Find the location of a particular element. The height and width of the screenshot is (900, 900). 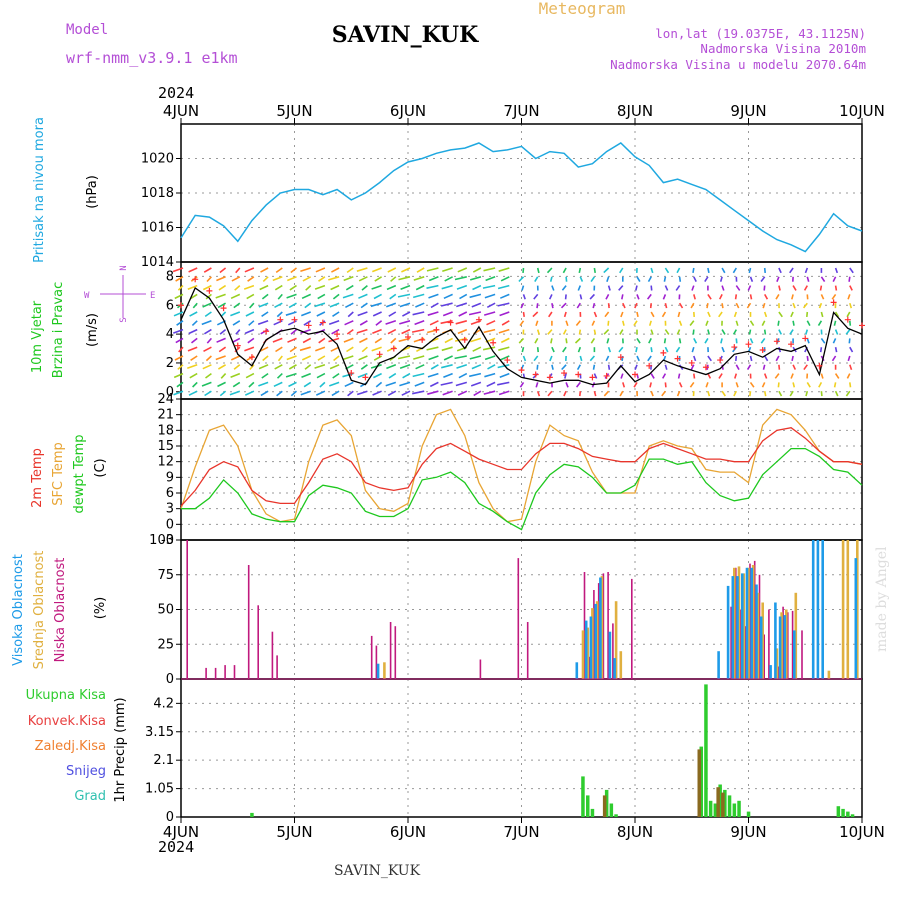

y-tick-label: 2.1 is located at coordinates (163, 760).